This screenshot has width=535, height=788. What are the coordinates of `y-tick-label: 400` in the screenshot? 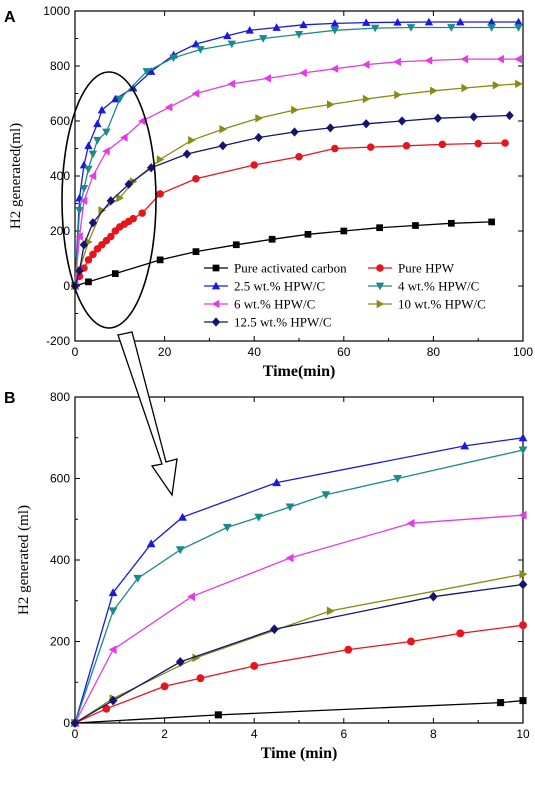 It's located at (60, 560).